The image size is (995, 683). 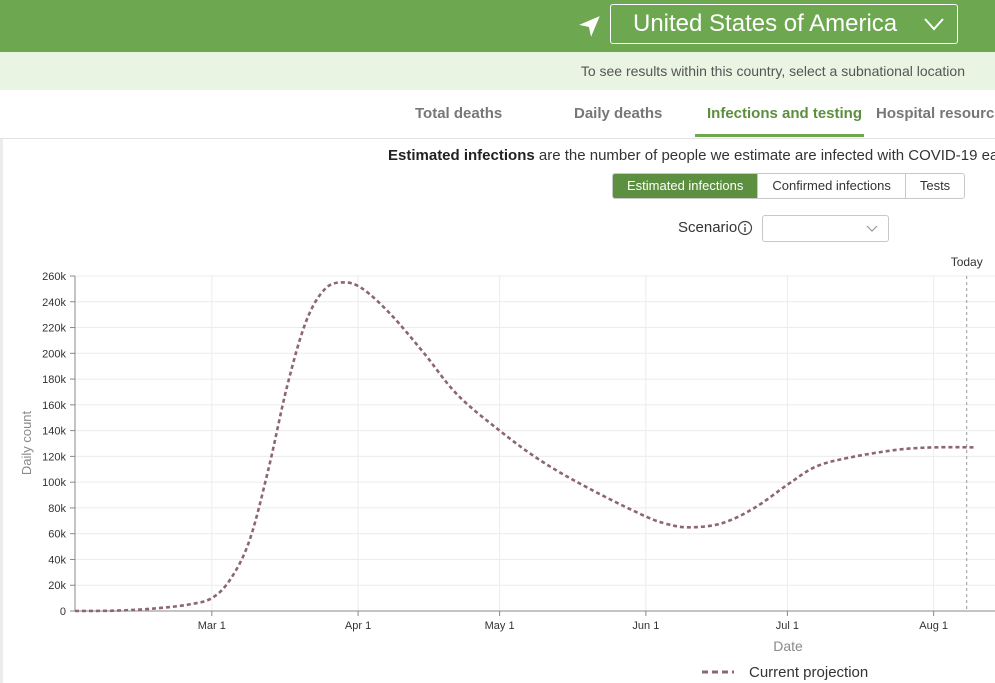 What do you see at coordinates (809, 672) in the screenshot?
I see `legend-label-current-projection: Current projection` at bounding box center [809, 672].